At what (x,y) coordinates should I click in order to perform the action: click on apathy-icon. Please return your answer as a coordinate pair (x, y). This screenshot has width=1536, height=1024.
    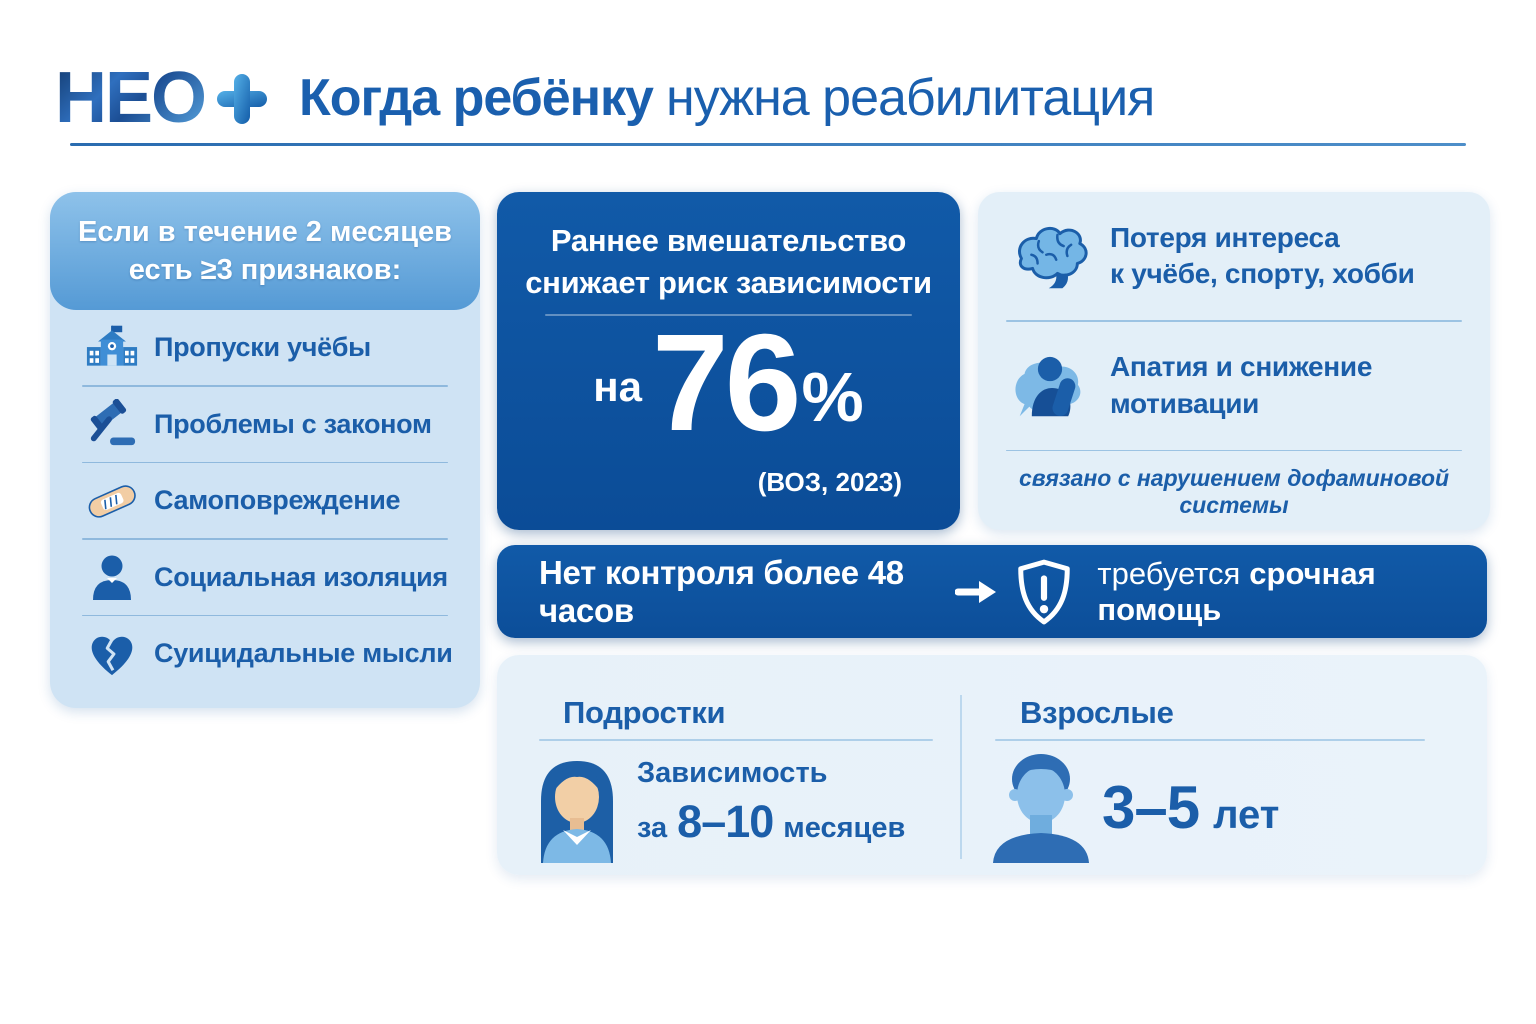
    Looking at the image, I should click on (1050, 386).